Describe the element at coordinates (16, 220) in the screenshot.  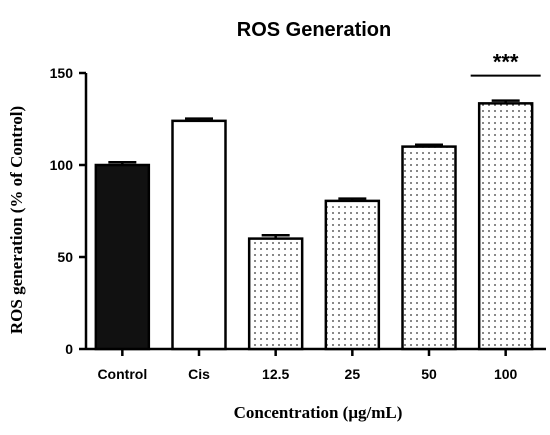
I see `y-axis-label: ROS generation (% of Control)` at that location.